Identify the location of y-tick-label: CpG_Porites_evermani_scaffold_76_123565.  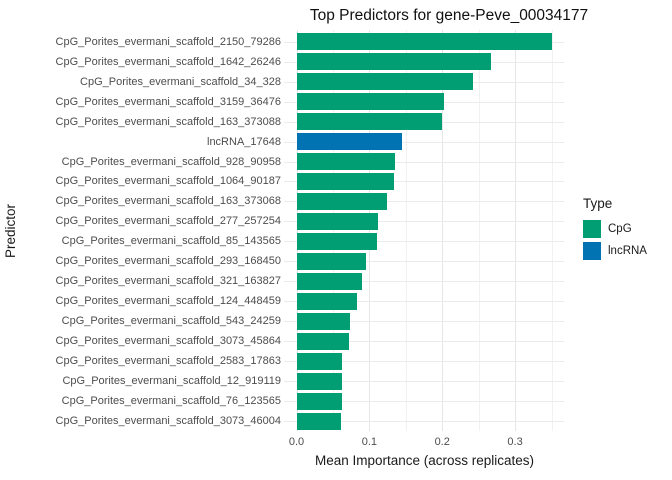
(171, 401).